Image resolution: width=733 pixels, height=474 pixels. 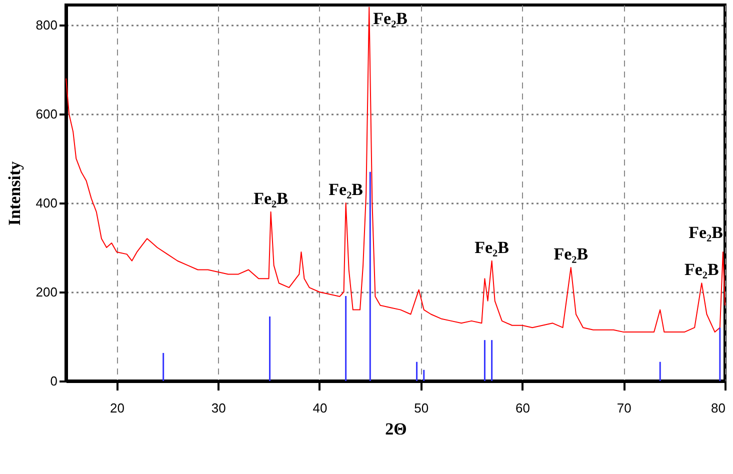 What do you see at coordinates (624, 408) in the screenshot?
I see `x-tick-label: 70` at bounding box center [624, 408].